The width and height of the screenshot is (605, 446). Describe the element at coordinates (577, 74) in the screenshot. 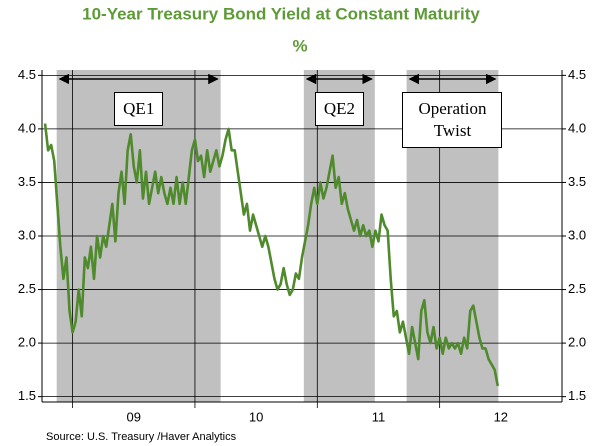

I see `y2-tick-label: 4.5` at that location.